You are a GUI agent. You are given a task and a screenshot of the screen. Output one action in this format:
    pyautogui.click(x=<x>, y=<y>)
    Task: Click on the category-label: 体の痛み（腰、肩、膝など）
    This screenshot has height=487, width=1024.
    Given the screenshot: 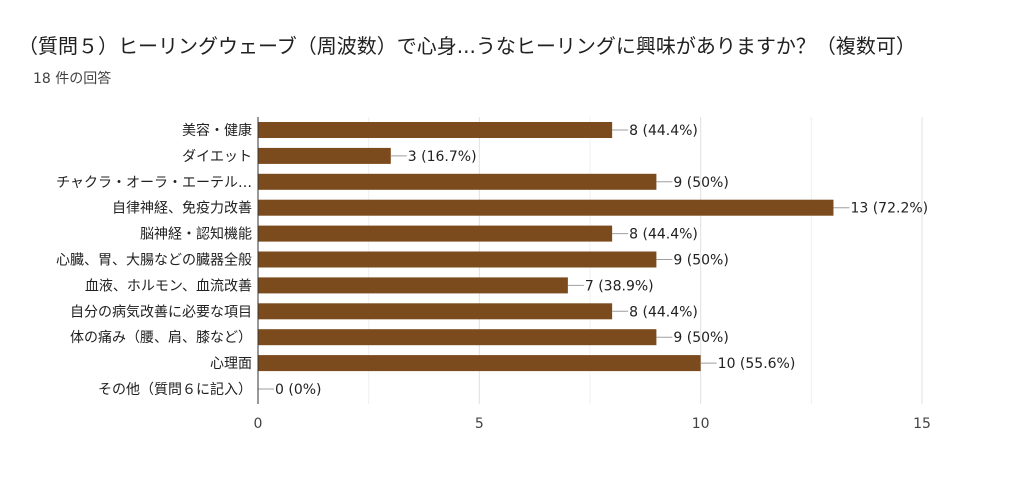 What is the action you would take?
    pyautogui.click(x=161, y=337)
    